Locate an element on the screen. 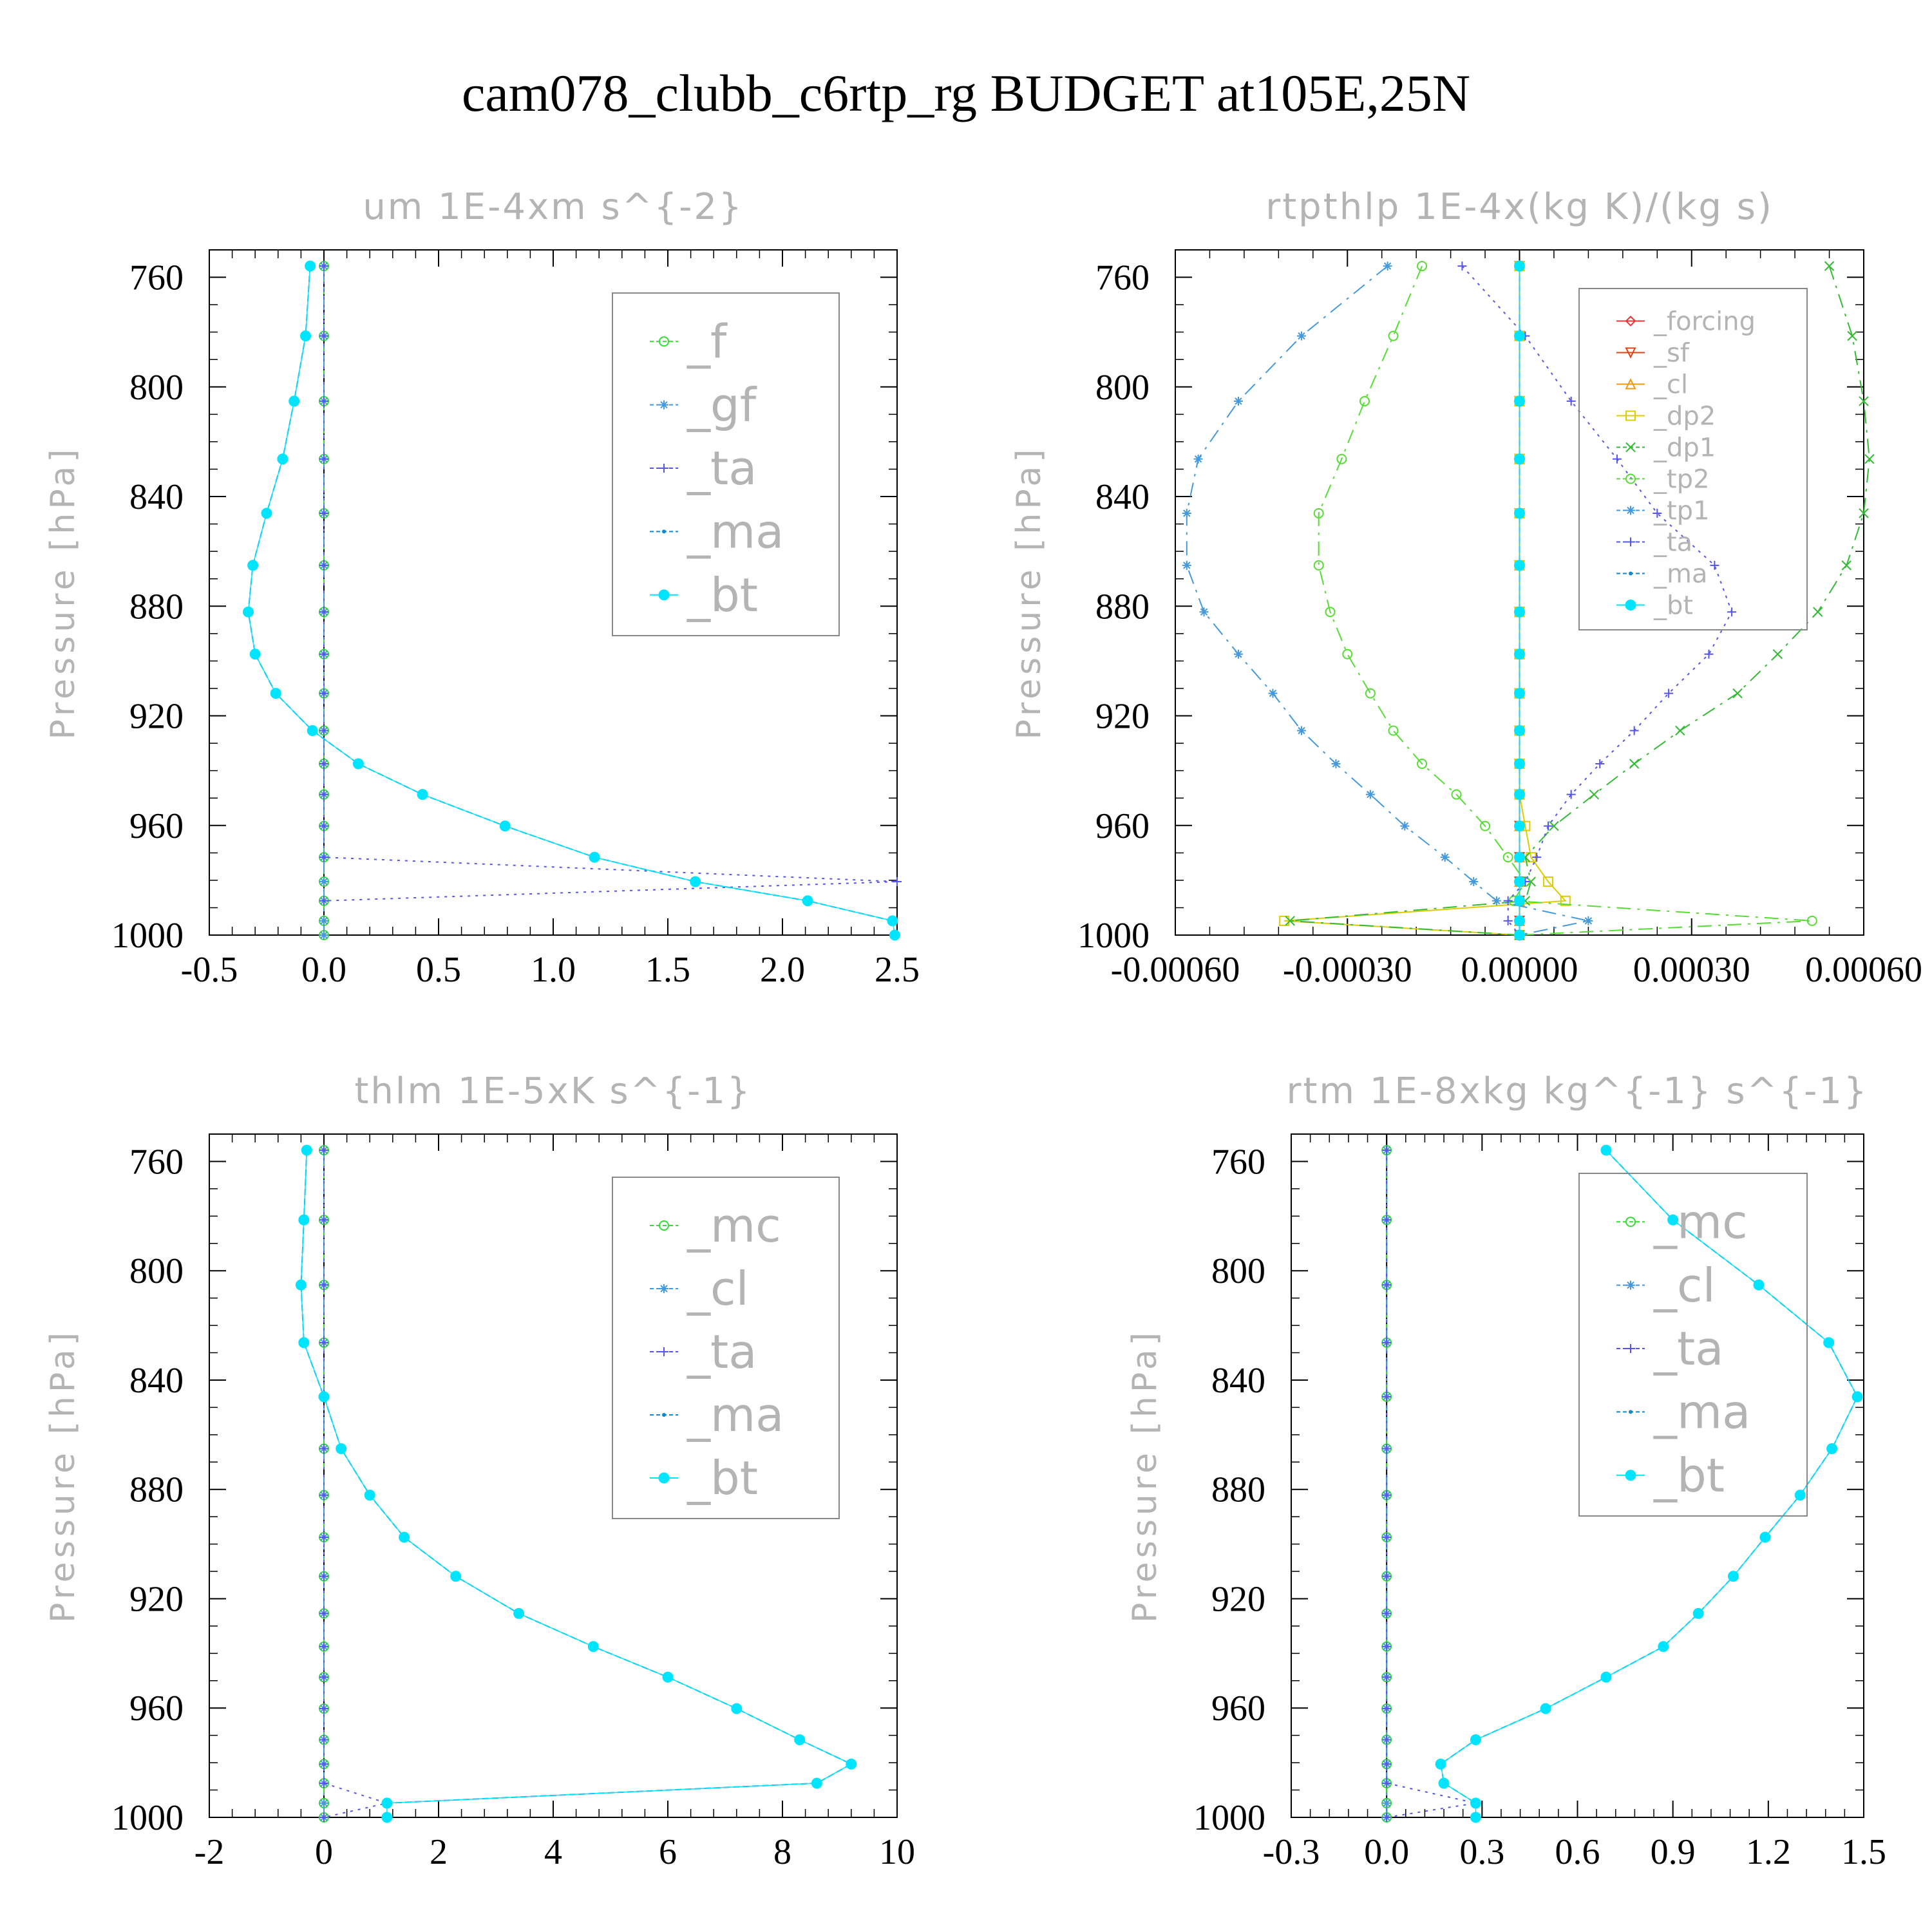  legend: _mc _cl _ta _ma _bt is located at coordinates (1693, 1345).